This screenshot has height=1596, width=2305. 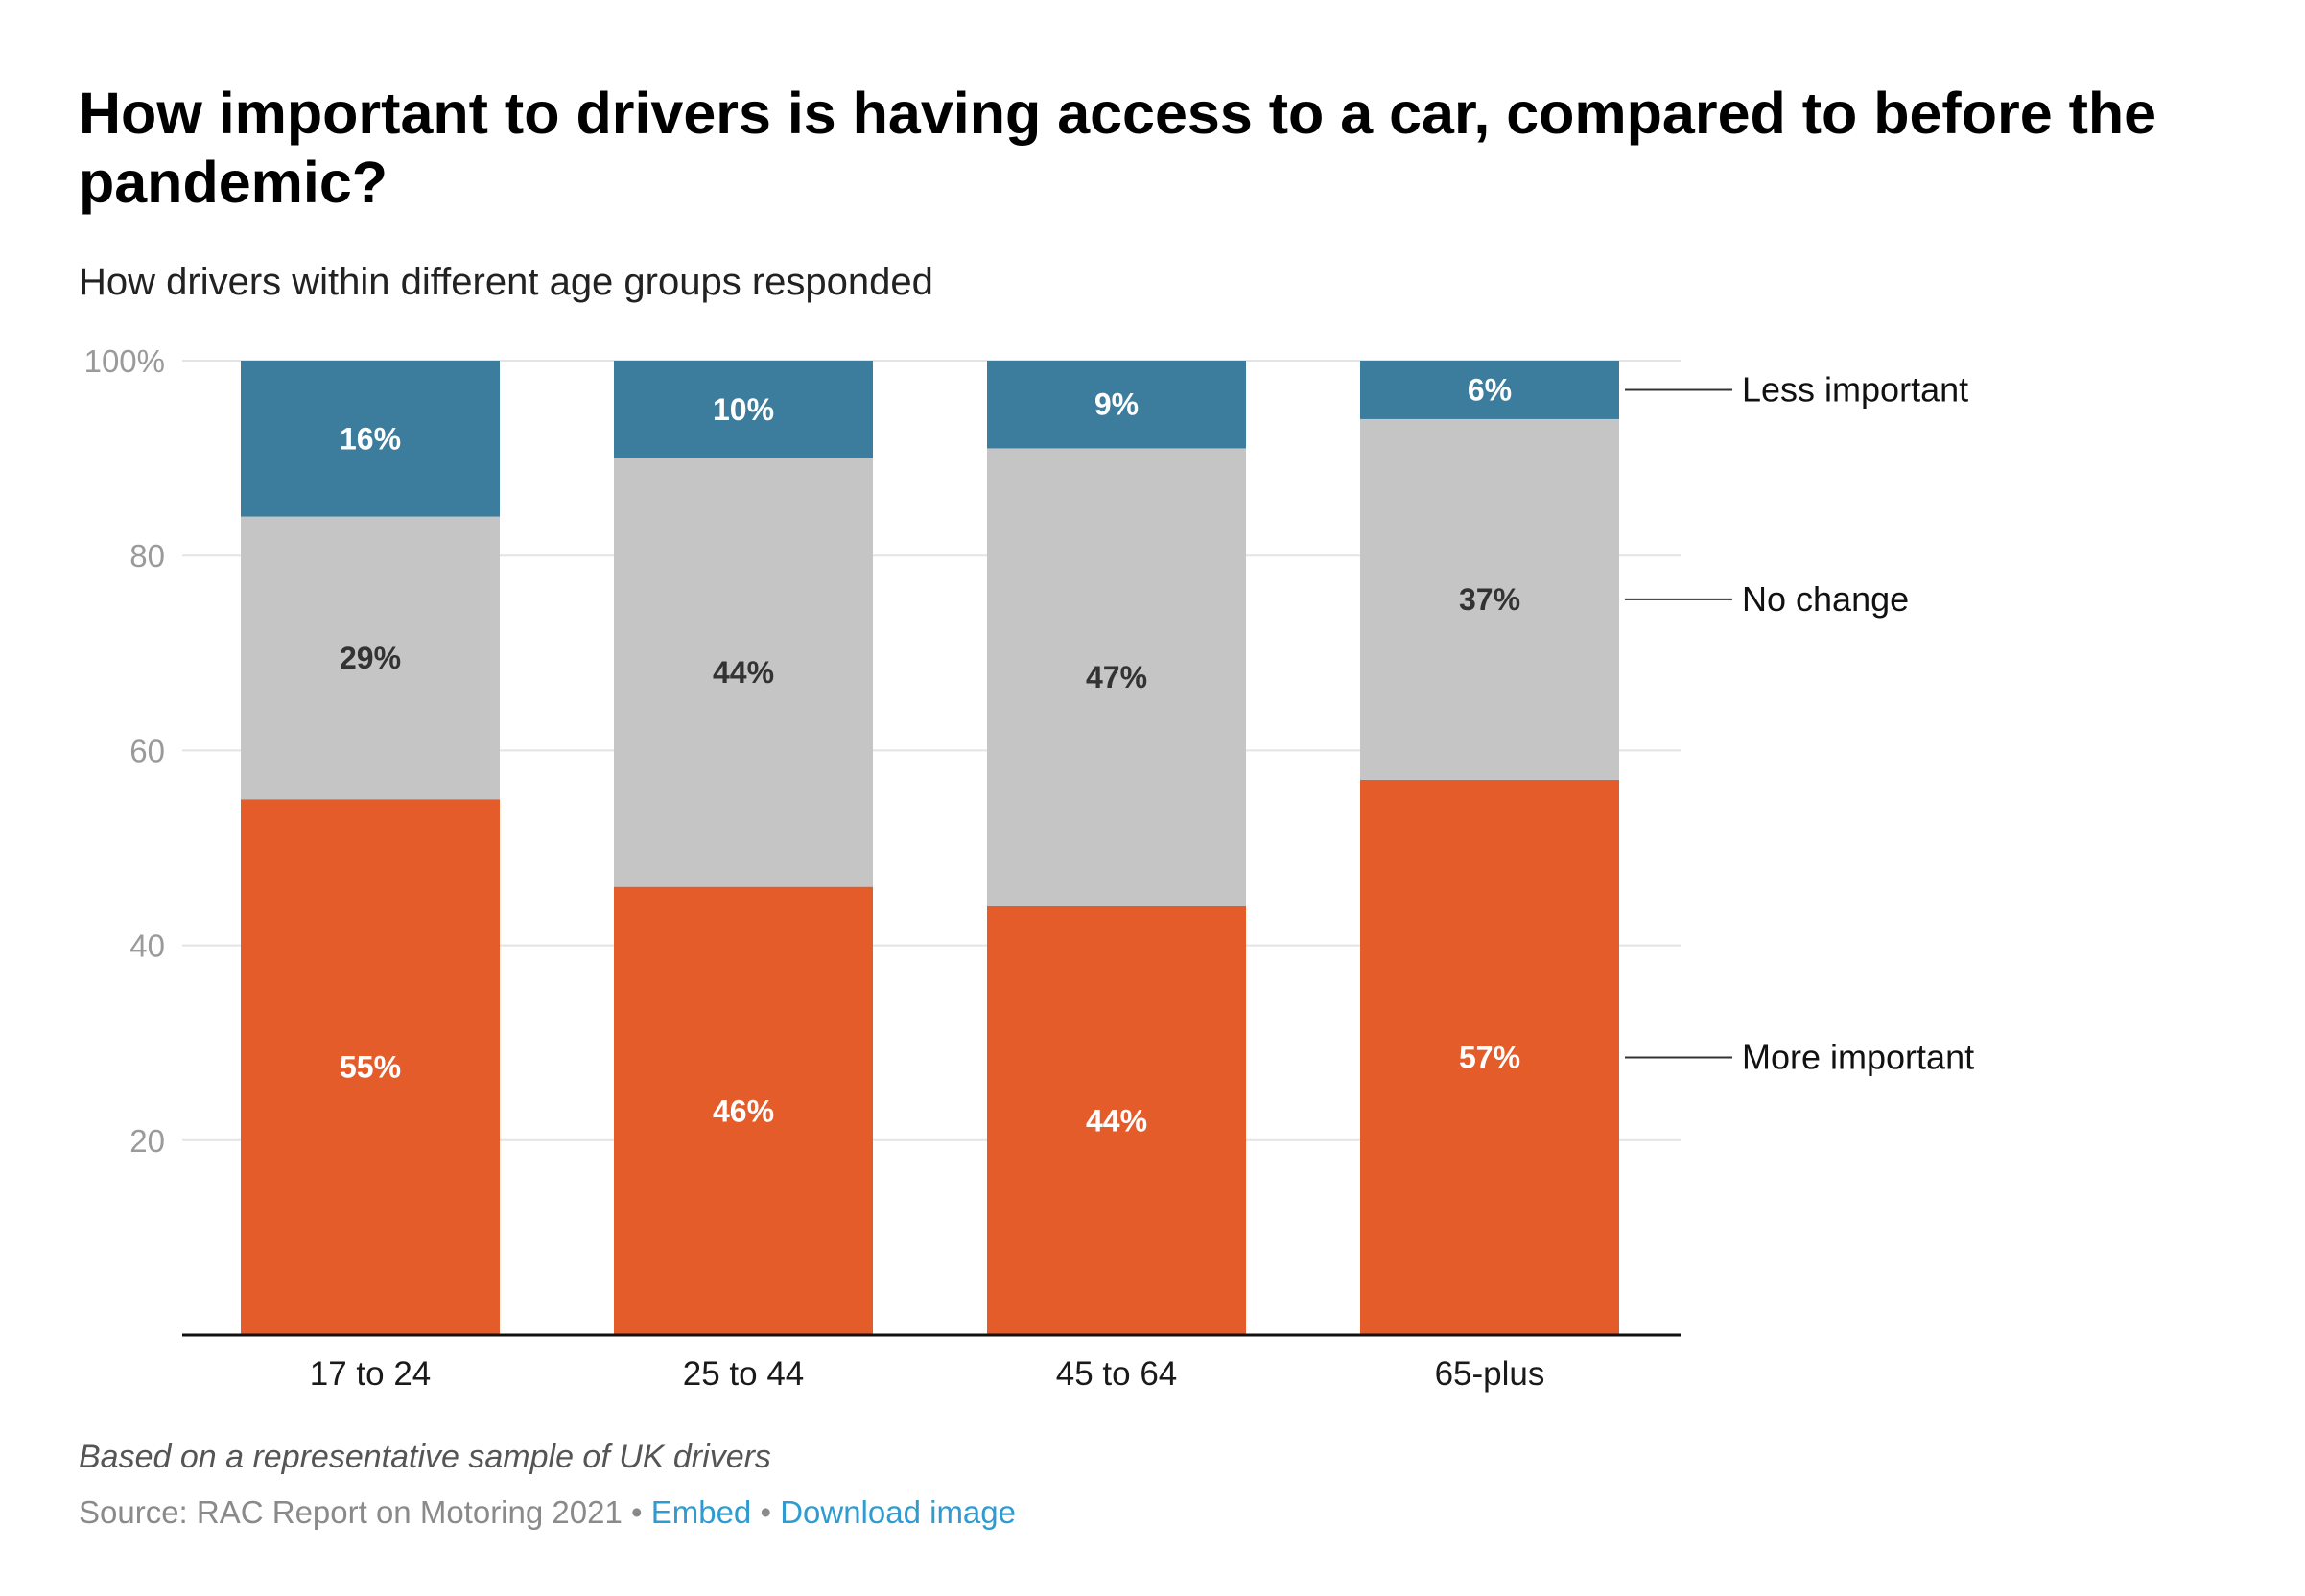 What do you see at coordinates (124, 361) in the screenshot?
I see `y-tick-label: 100%` at bounding box center [124, 361].